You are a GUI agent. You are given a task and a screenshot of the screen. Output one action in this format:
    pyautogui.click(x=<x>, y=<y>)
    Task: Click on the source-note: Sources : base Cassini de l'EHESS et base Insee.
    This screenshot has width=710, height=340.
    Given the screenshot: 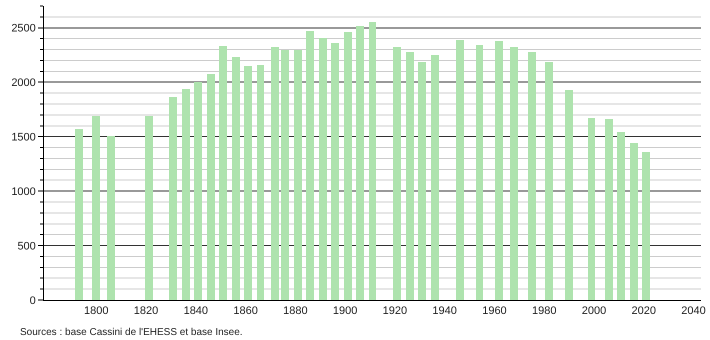 What is the action you would take?
    pyautogui.click(x=131, y=332)
    